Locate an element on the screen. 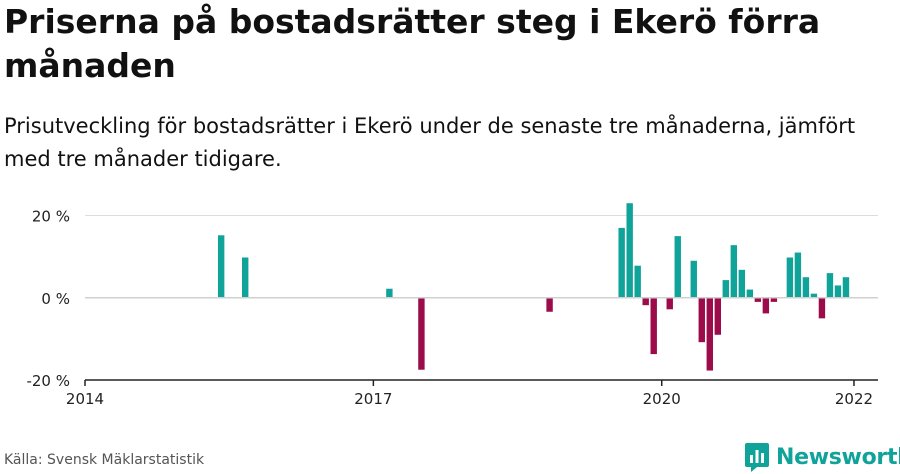 This screenshot has width=900, height=474. y-tick-label: 0 % is located at coordinates (55, 299).